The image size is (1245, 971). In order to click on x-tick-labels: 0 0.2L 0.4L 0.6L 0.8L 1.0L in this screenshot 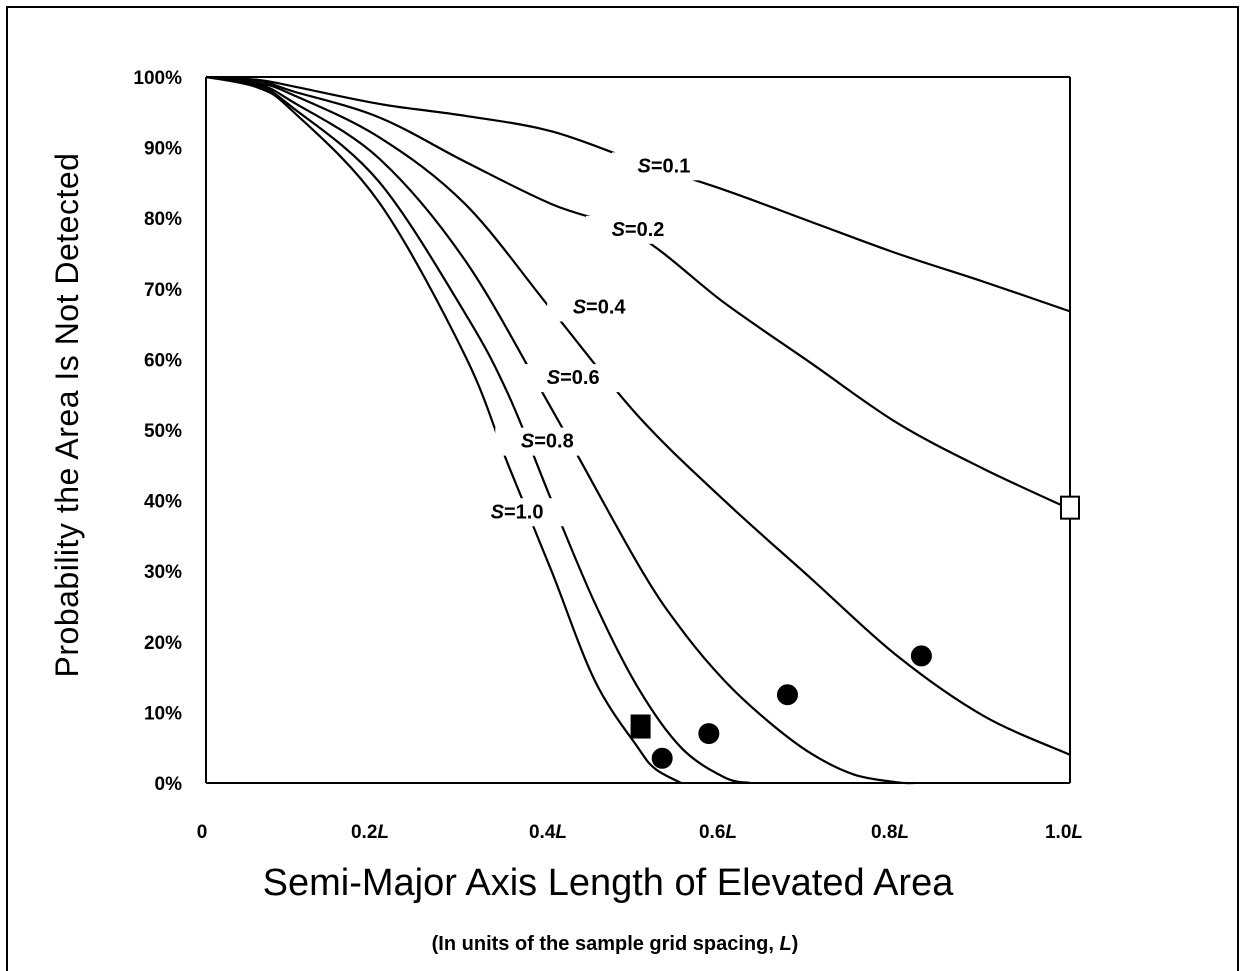, I will do `click(640, 832)`.